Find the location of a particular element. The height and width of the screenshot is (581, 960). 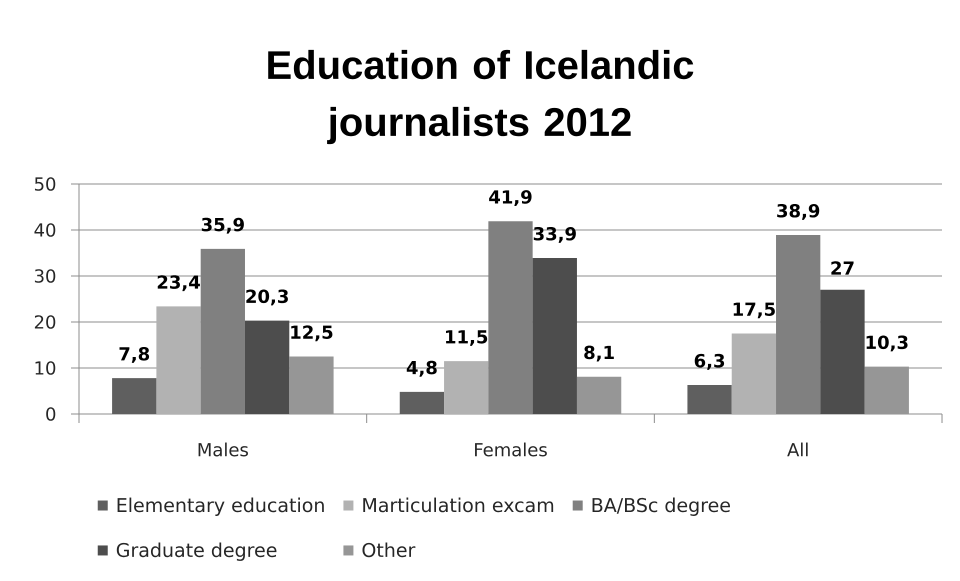

x-tick-label: All is located at coordinates (797, 449).